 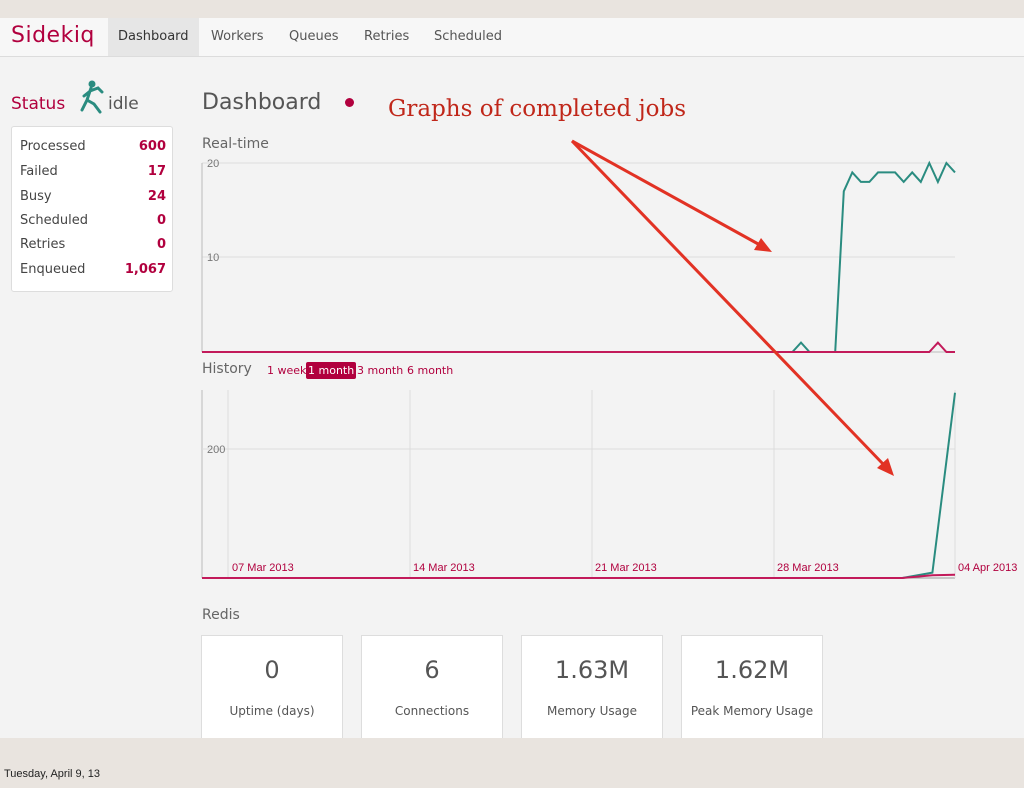 What do you see at coordinates (592, 670) in the screenshot?
I see `redis-value: 1.63M` at bounding box center [592, 670].